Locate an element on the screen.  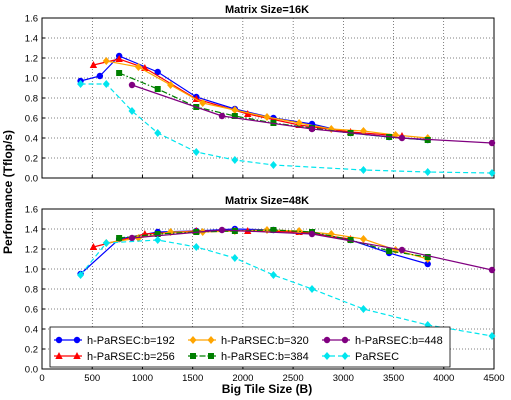
legend-label: h-PaRSEC:b=448 is located at coordinates (399, 341).